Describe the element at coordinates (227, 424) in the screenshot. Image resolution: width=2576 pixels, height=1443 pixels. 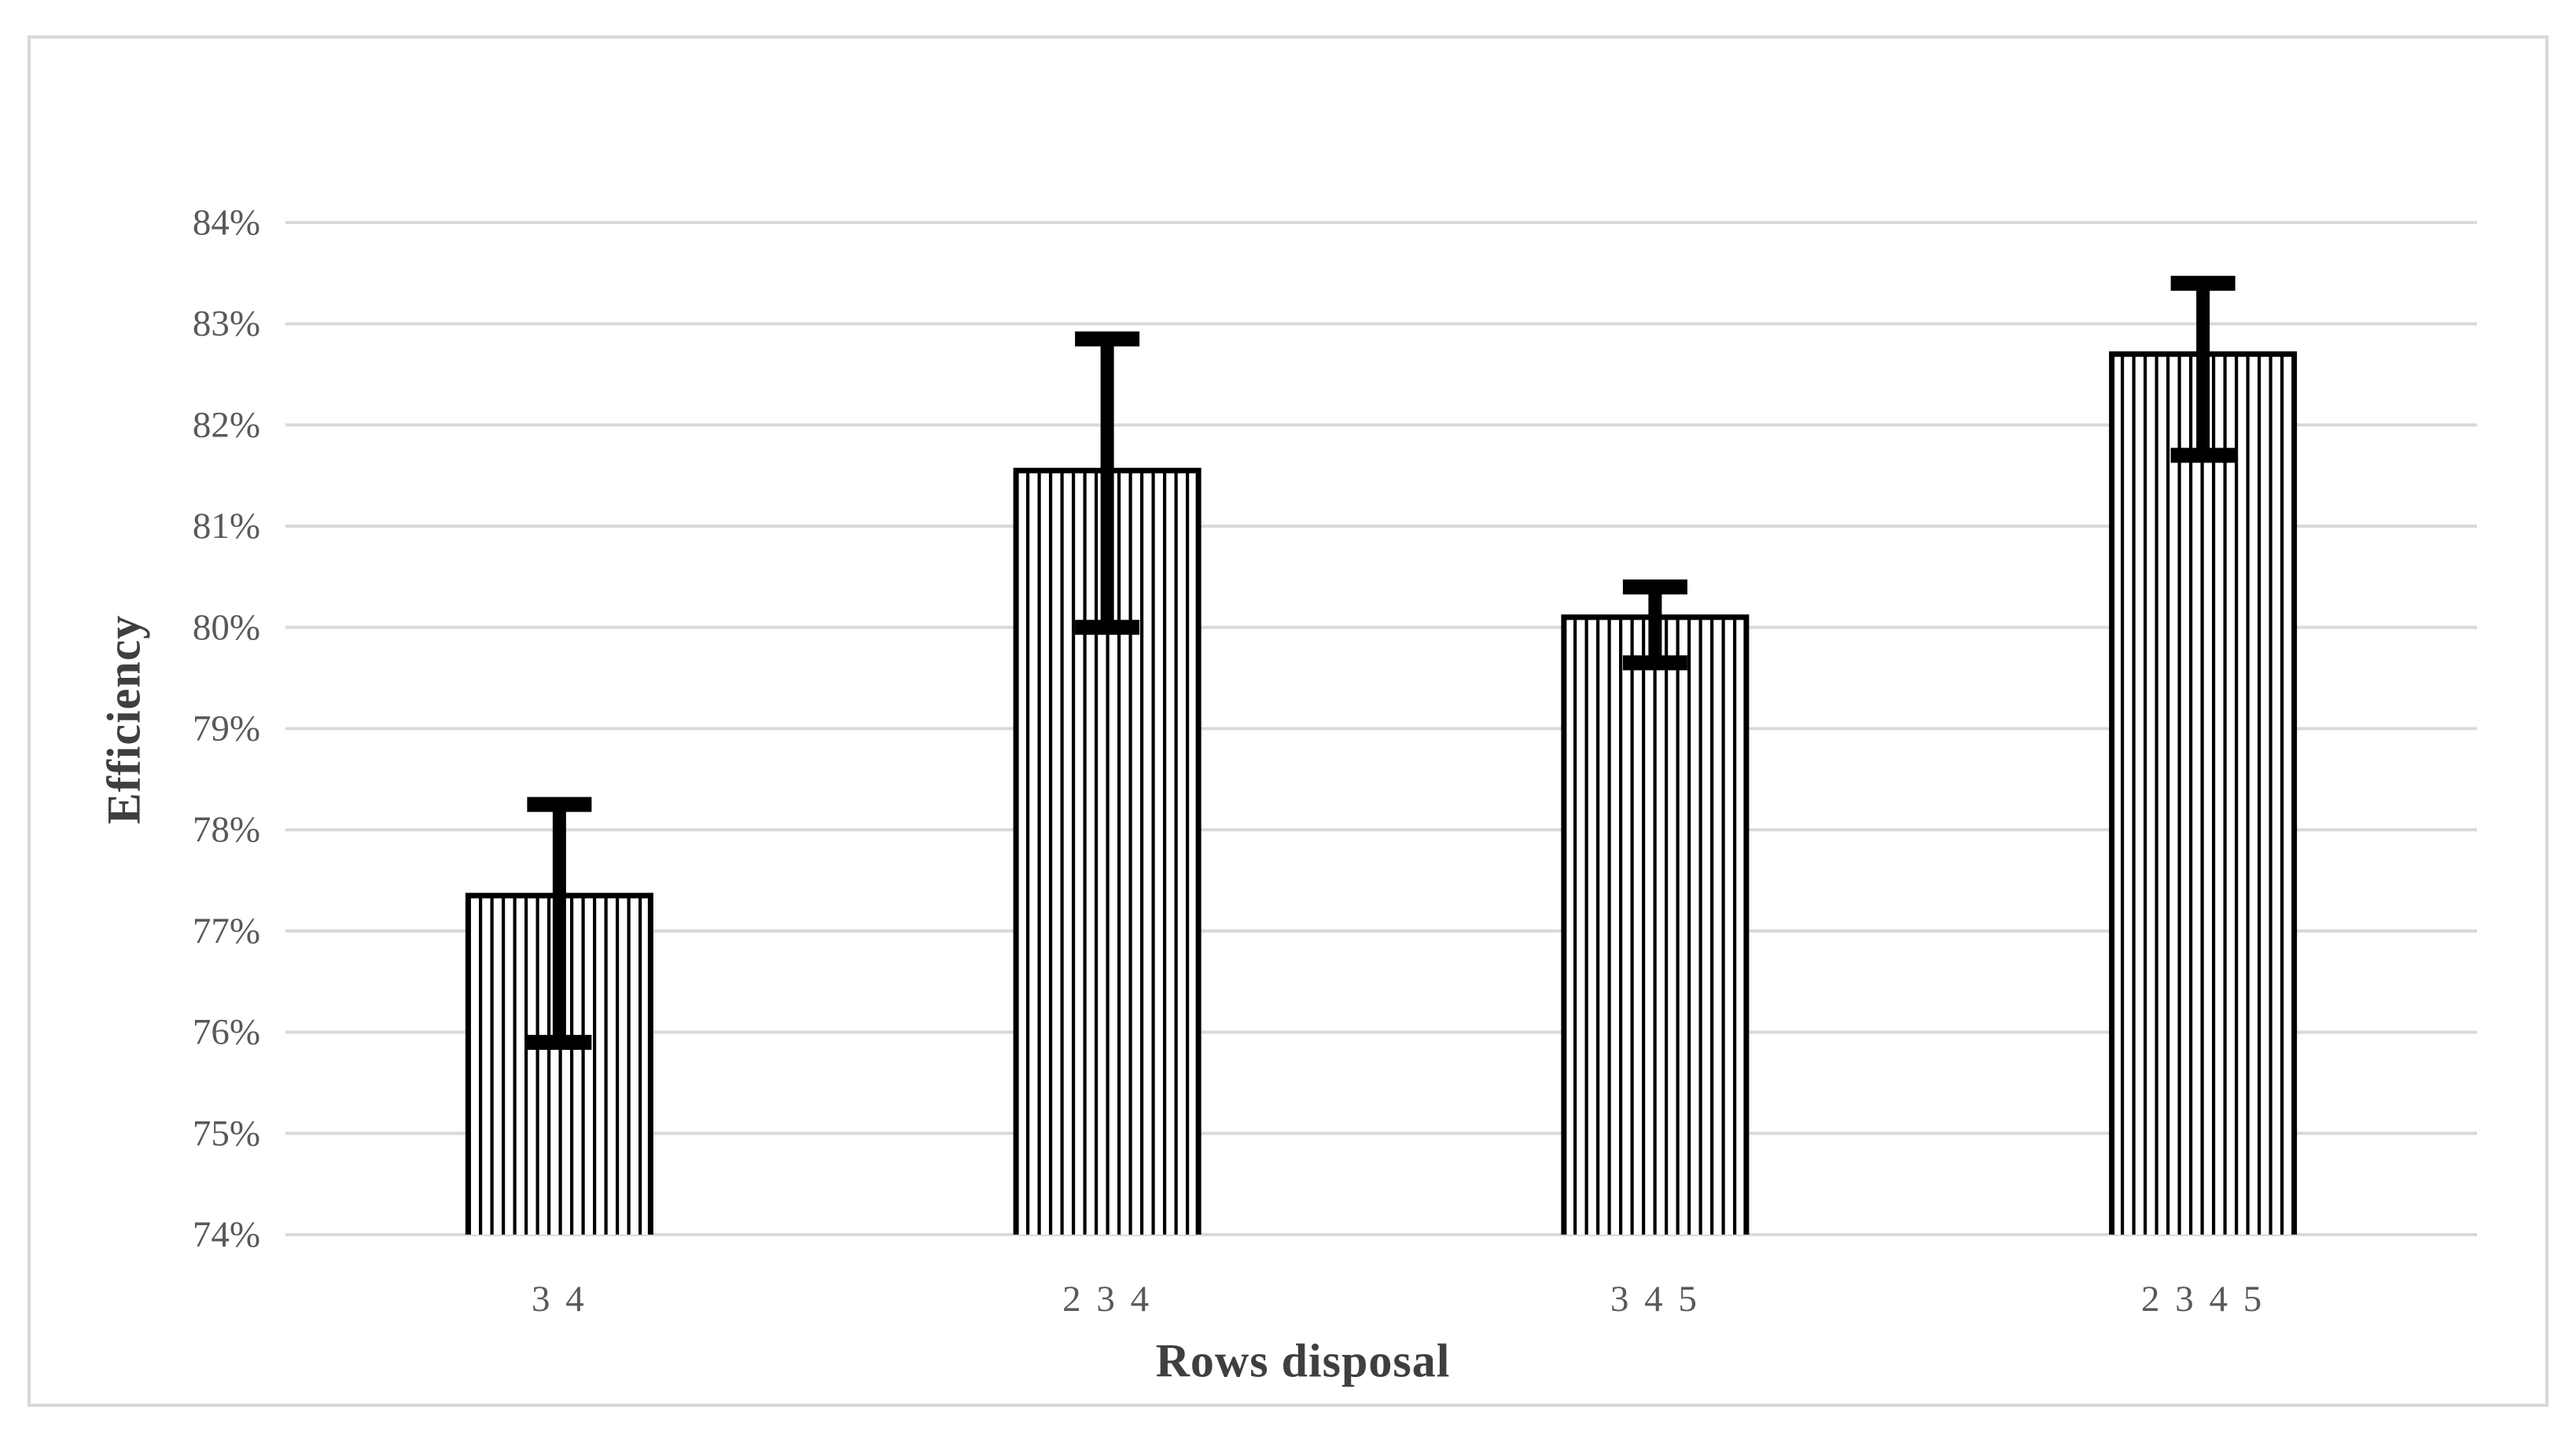
I see `y-tick-label: 82%` at that location.